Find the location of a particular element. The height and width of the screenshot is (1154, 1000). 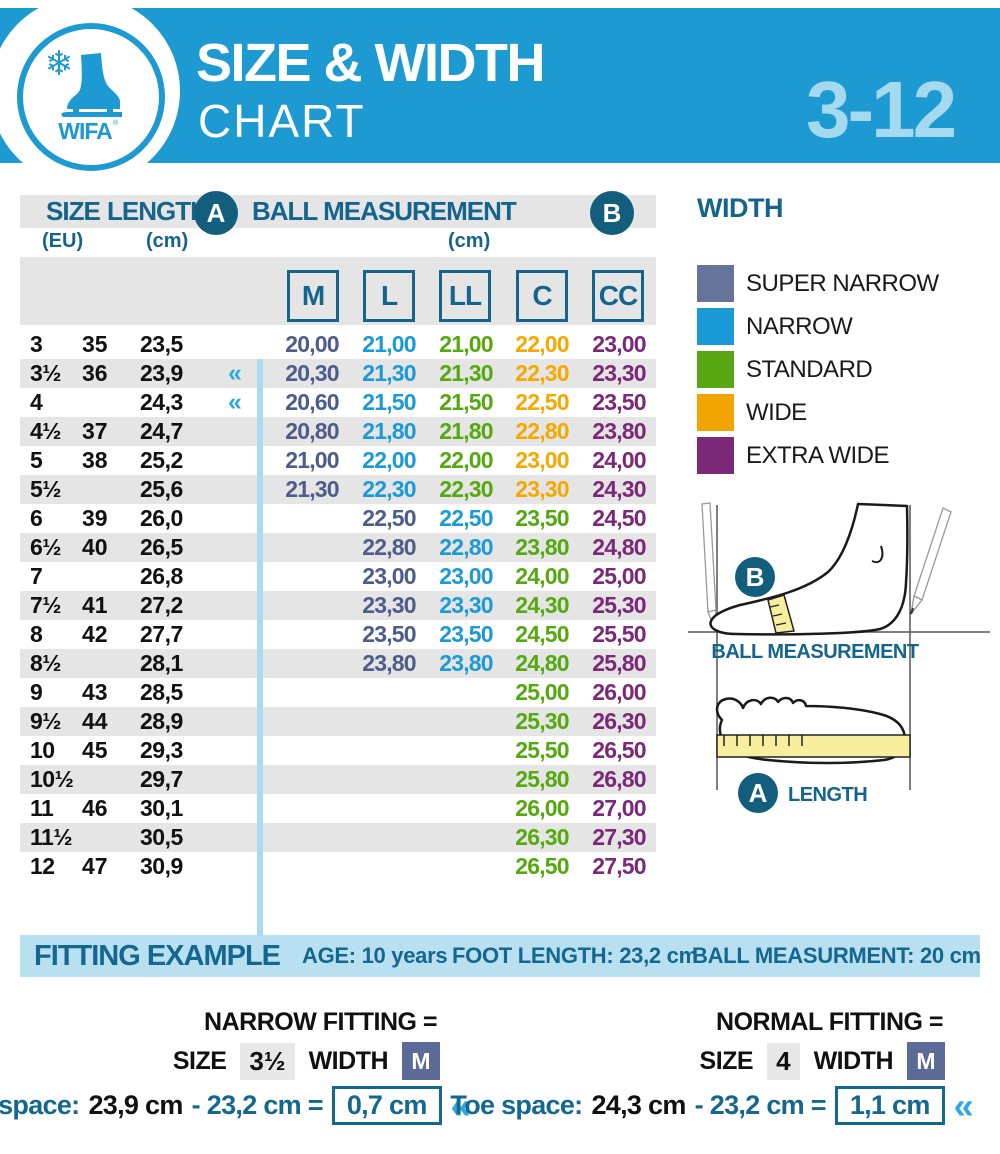

width-col-c: C is located at coordinates (542, 296).